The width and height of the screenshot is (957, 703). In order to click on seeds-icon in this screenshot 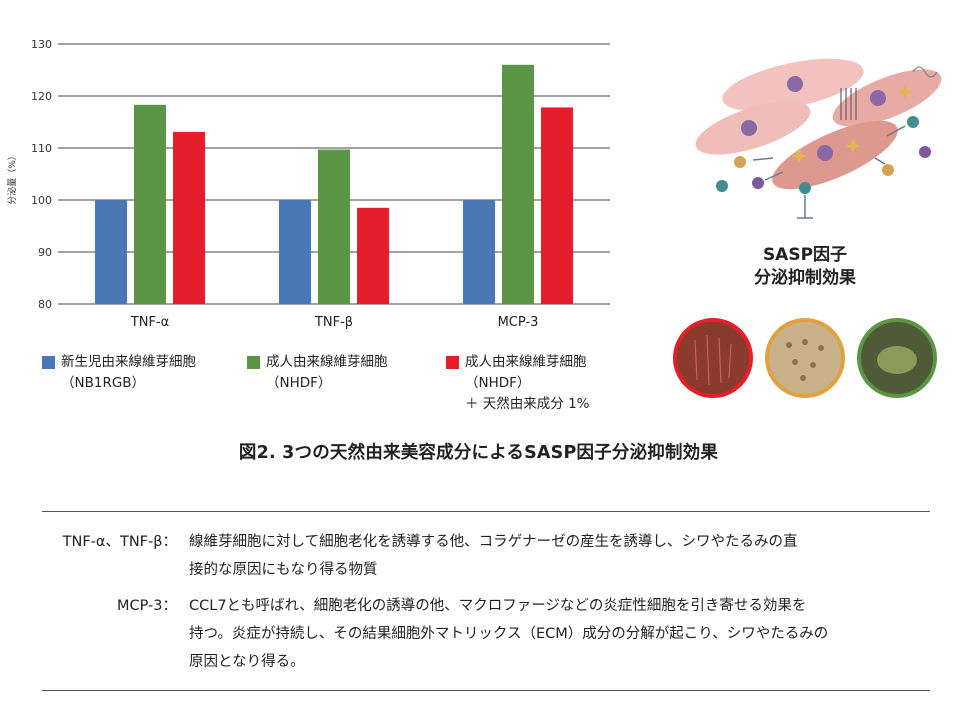, I will do `click(805, 358)`.